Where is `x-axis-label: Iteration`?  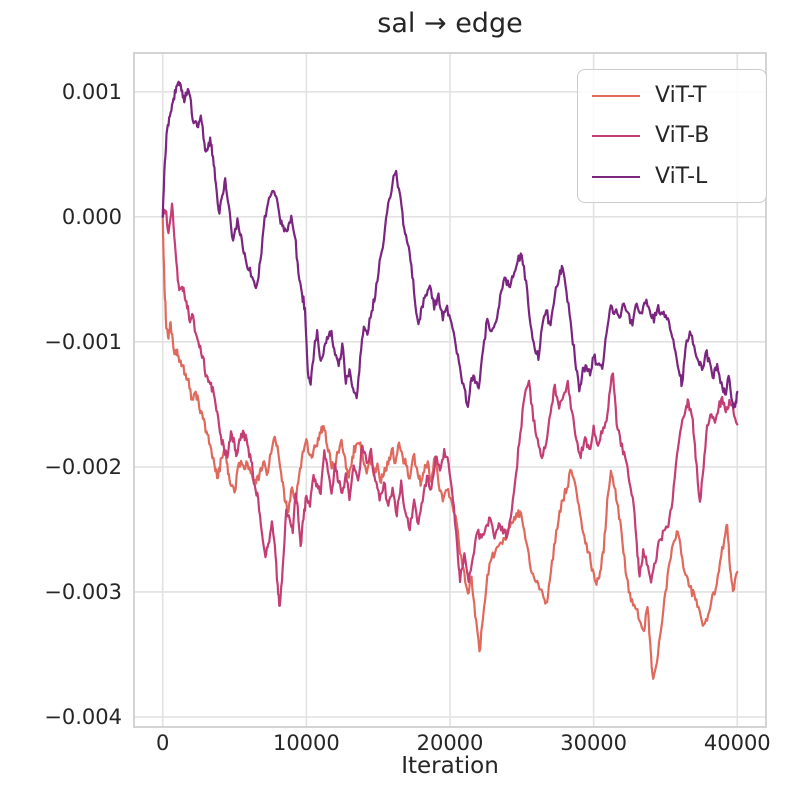
x-axis-label: Iteration is located at coordinates (450, 766).